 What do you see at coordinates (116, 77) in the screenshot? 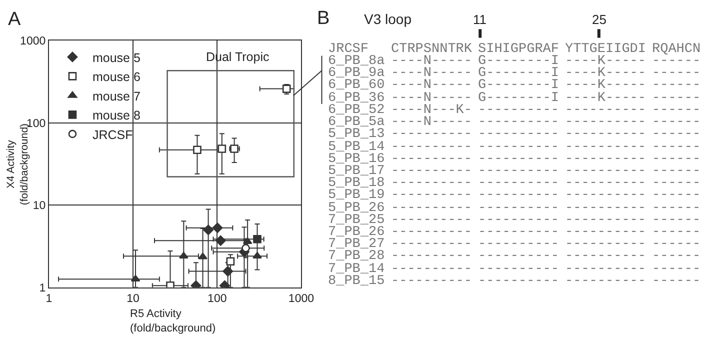
I see `legend-label: mouse 6` at bounding box center [116, 77].